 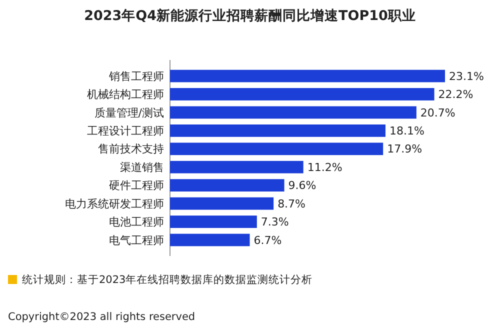 What do you see at coordinates (136, 76) in the screenshot?
I see `y-tick-label: 销售工程师` at bounding box center [136, 76].